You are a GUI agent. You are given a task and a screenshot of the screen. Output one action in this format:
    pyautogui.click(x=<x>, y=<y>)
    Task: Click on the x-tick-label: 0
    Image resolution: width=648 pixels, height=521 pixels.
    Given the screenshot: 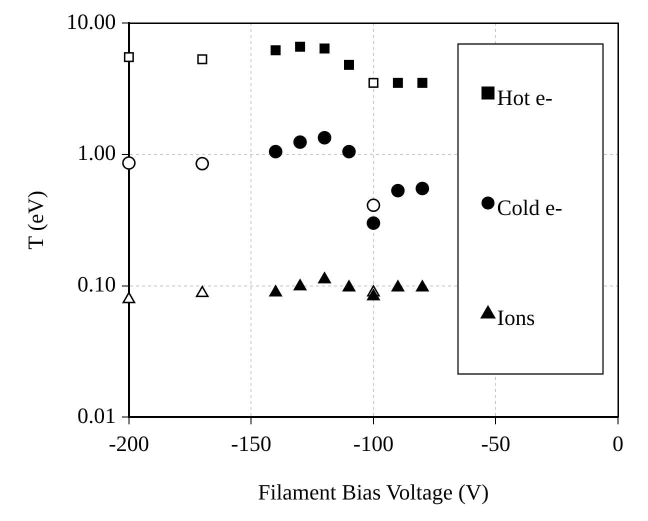 What is the action you would take?
    pyautogui.click(x=618, y=443)
    